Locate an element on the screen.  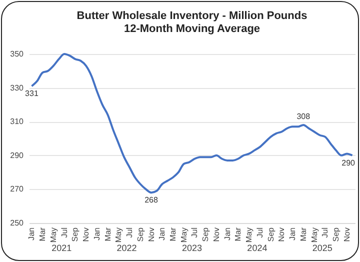
data-label: 308 is located at coordinates (303, 116).